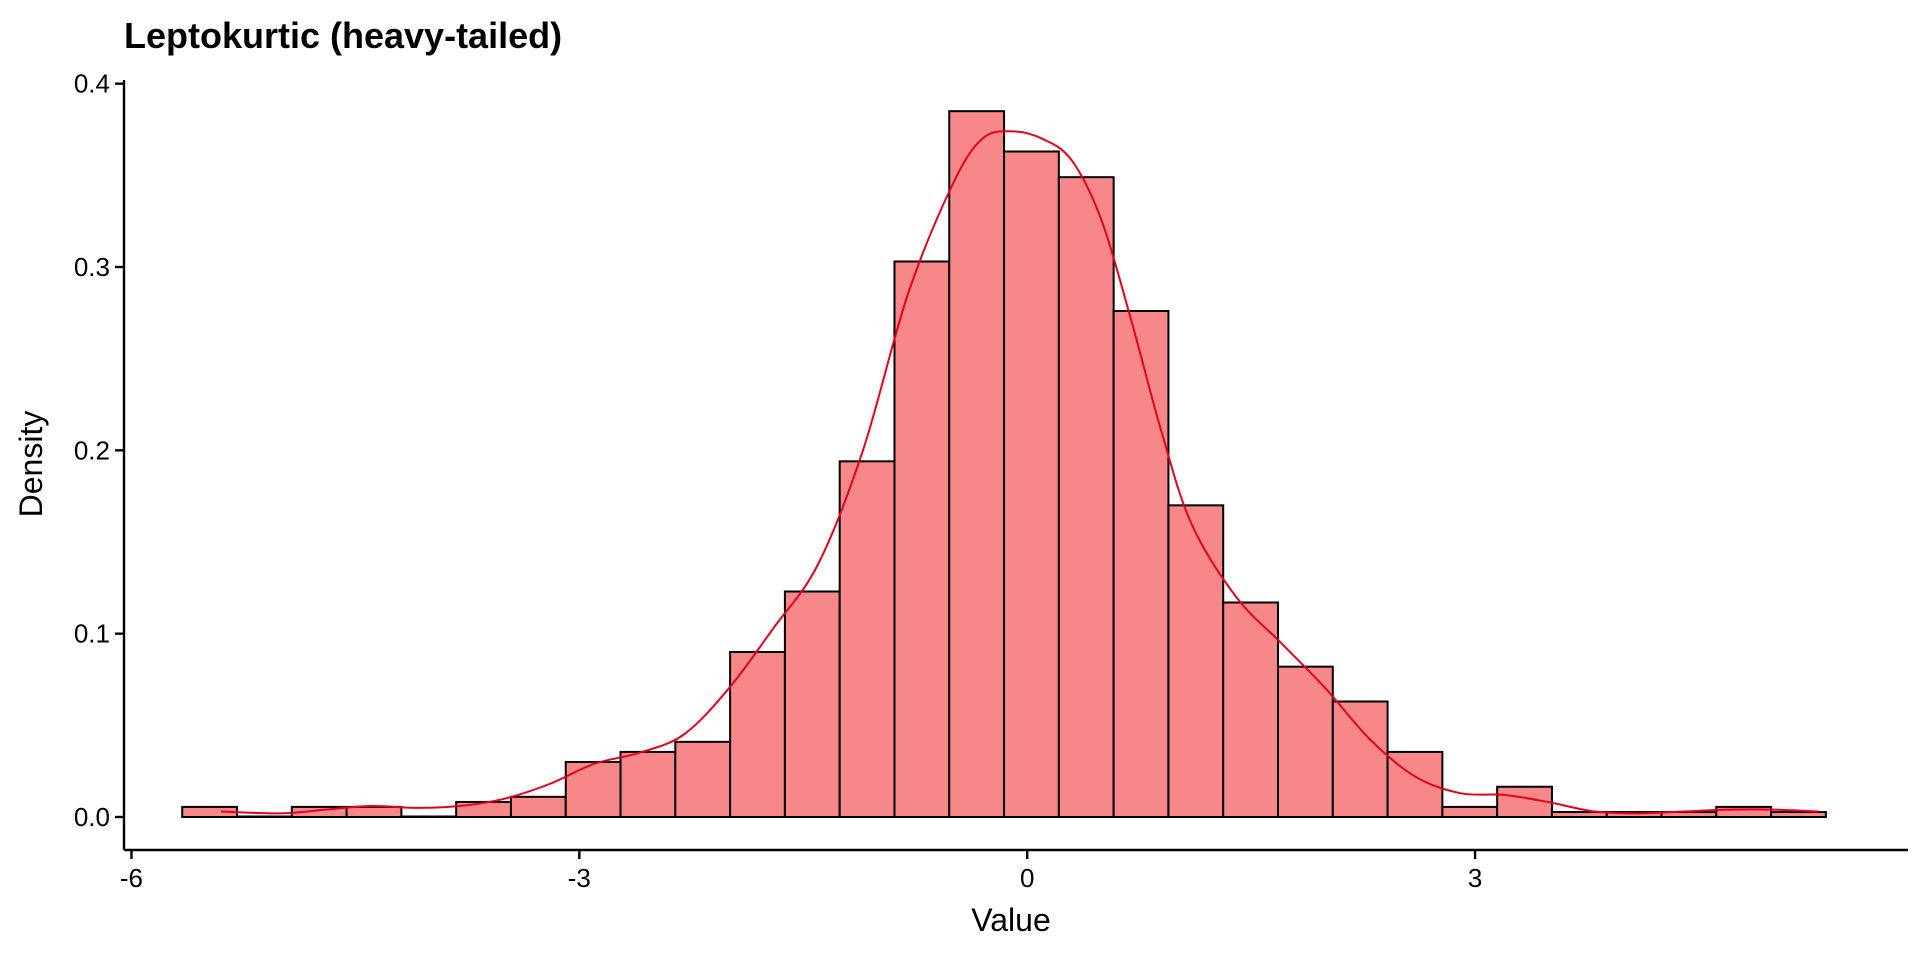 The height and width of the screenshot is (960, 1920). I want to click on y-tick-label: 0.4, so click(92, 84).